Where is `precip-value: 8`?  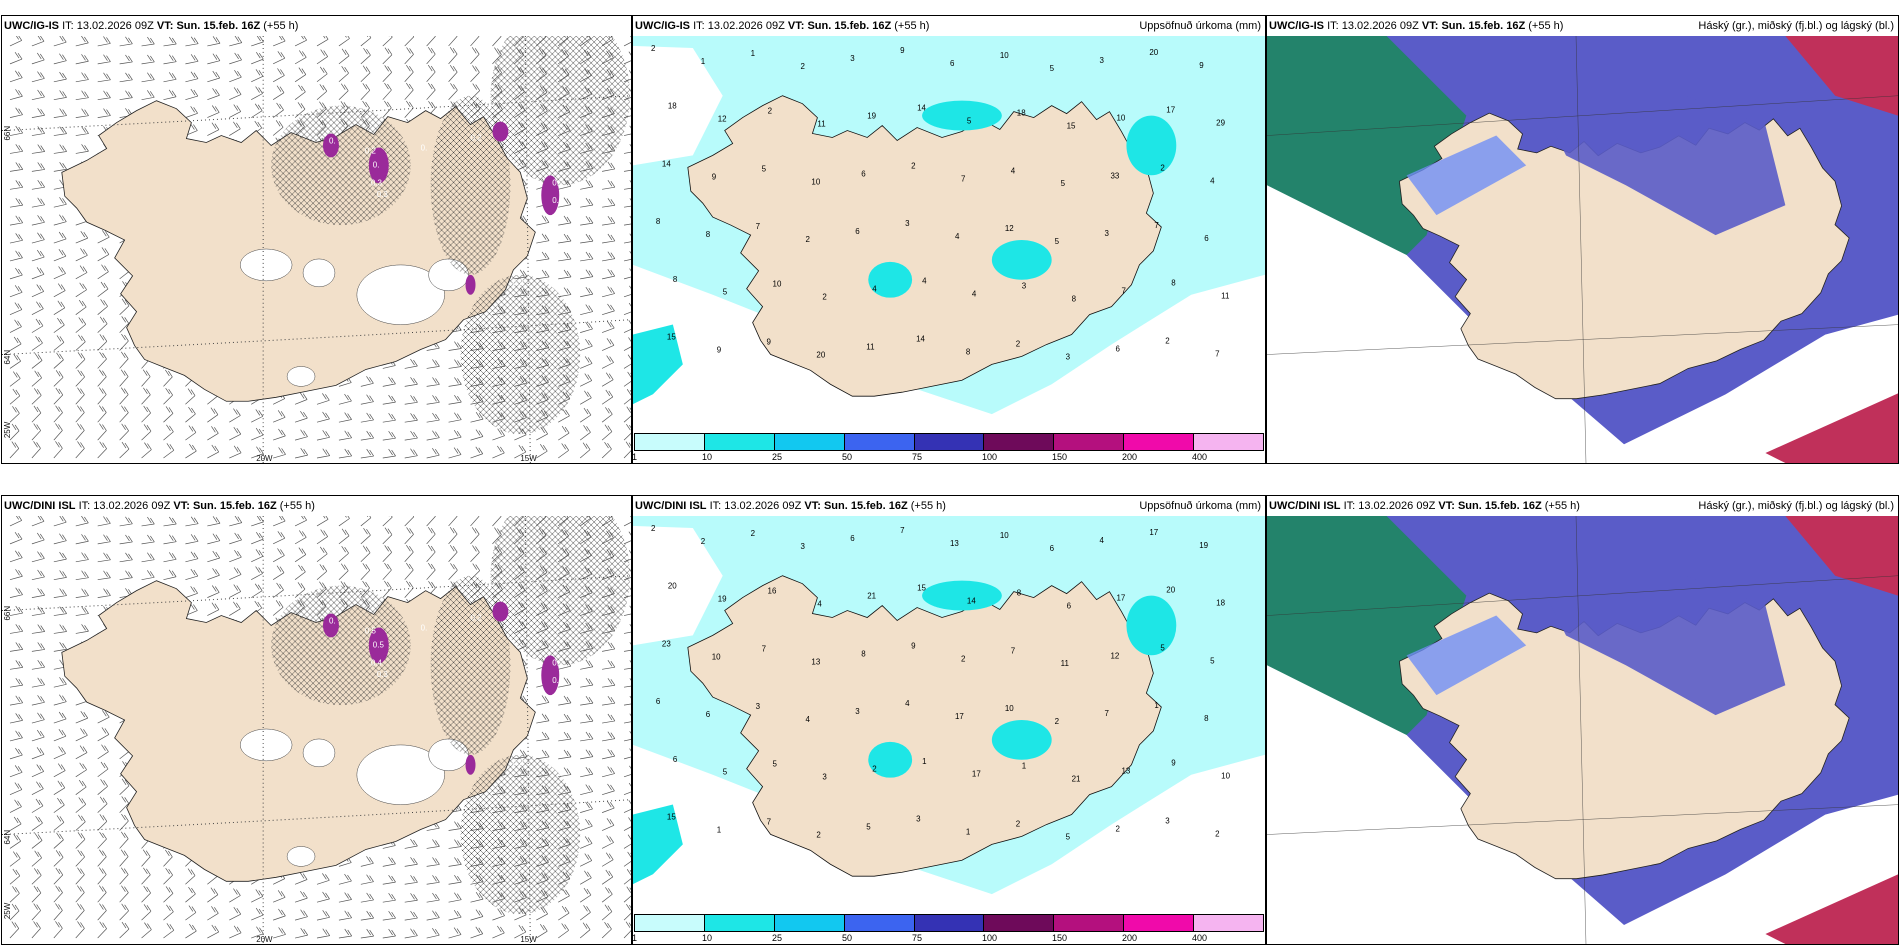
precip-value: 8 is located at coordinates (863, 653).